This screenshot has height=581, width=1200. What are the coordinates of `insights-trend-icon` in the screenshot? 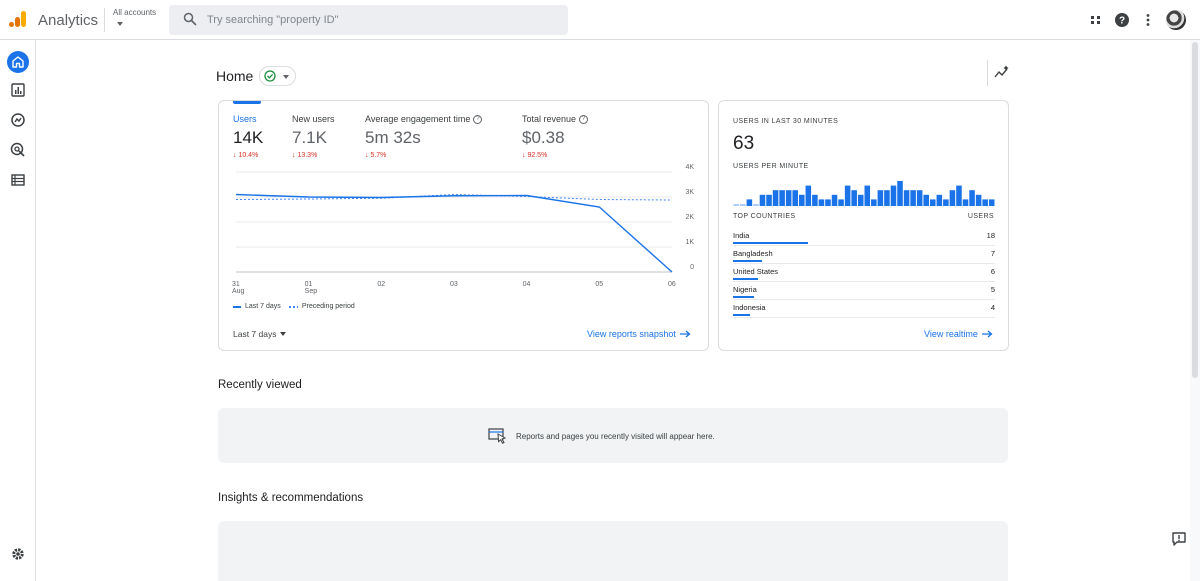 It's located at (1002, 73).